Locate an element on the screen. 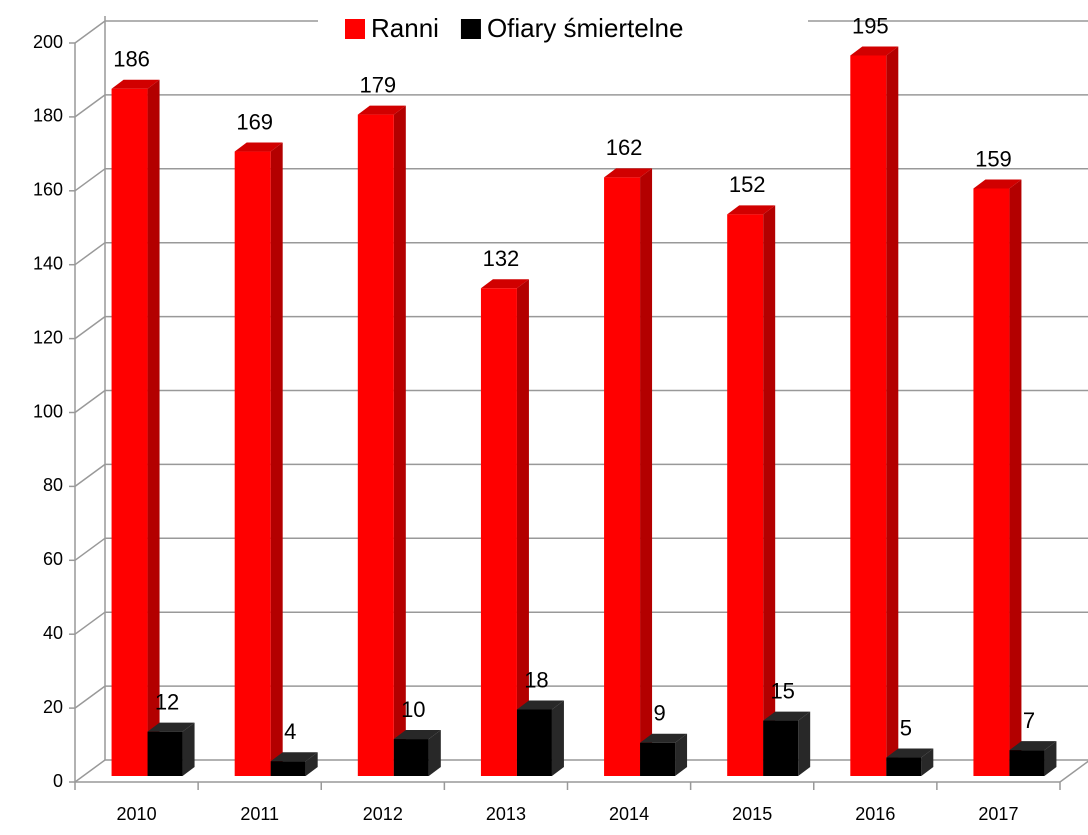 This screenshot has height=835, width=1088. value-label: 12 is located at coordinates (167, 701).